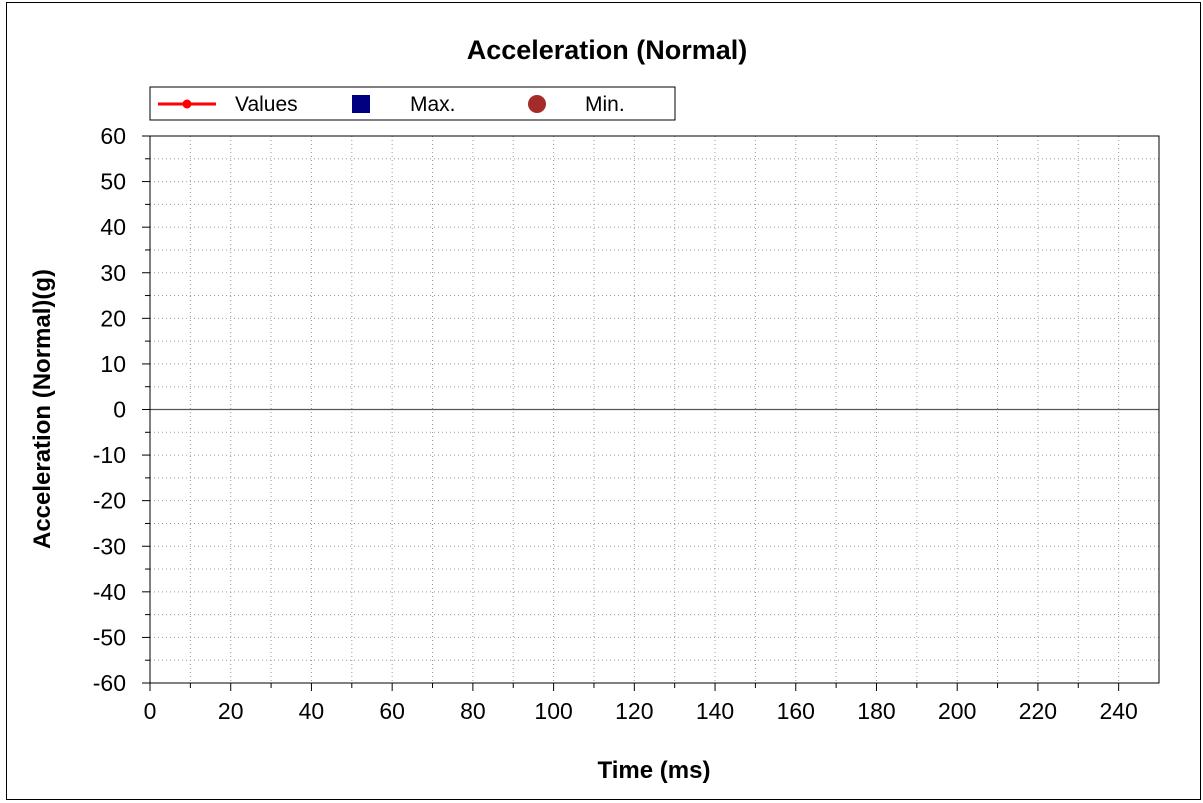  What do you see at coordinates (109, 683) in the screenshot?
I see `y-tick-label: -60` at bounding box center [109, 683].